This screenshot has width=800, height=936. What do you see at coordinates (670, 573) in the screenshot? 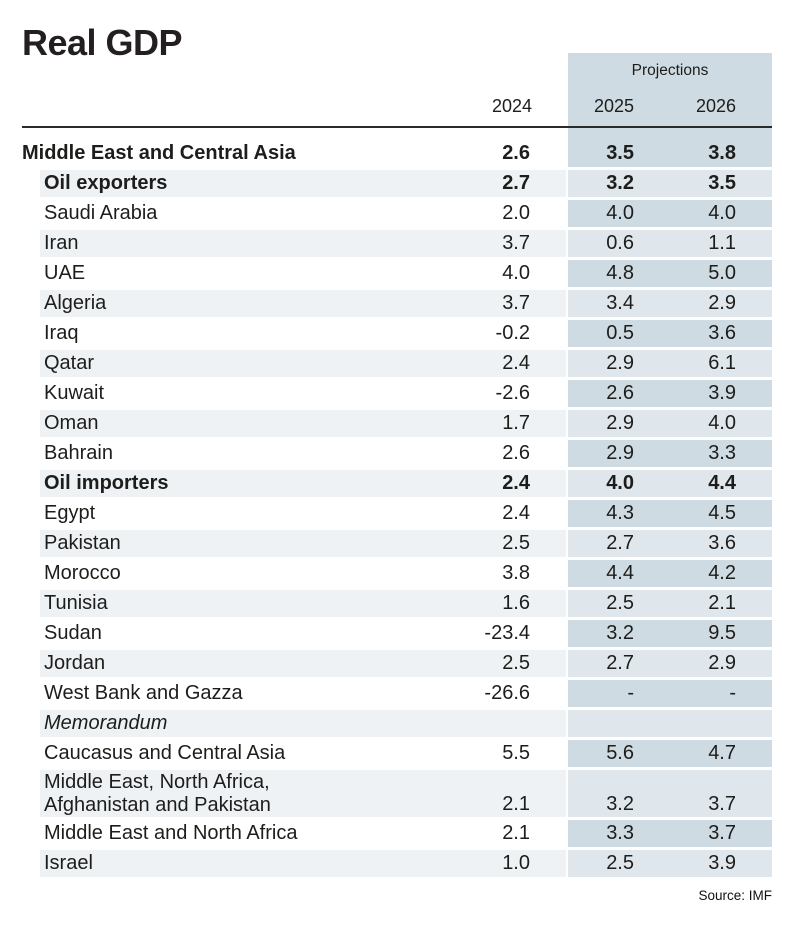
I see `projection-cells: 4.4 4.2` at bounding box center [670, 573].